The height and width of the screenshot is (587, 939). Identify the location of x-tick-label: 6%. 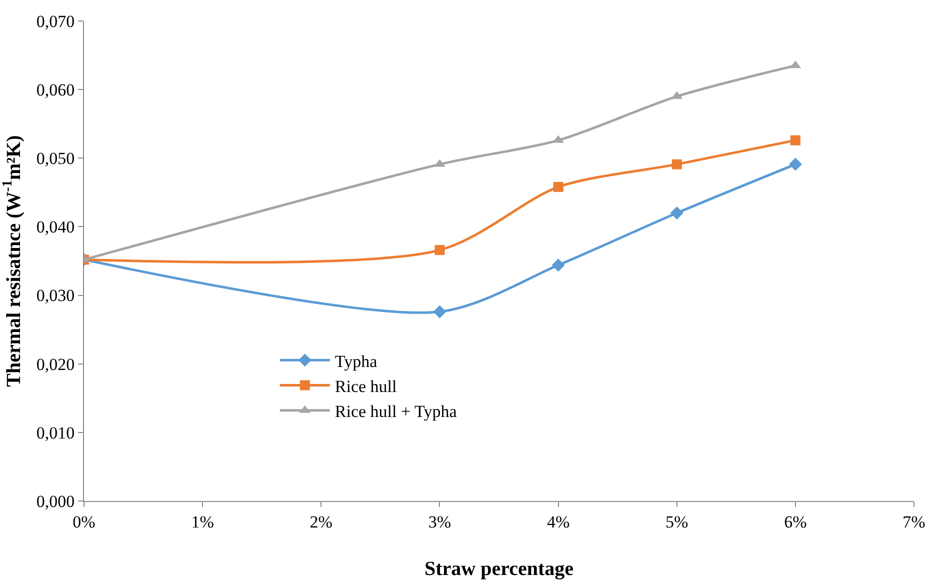
(795, 522).